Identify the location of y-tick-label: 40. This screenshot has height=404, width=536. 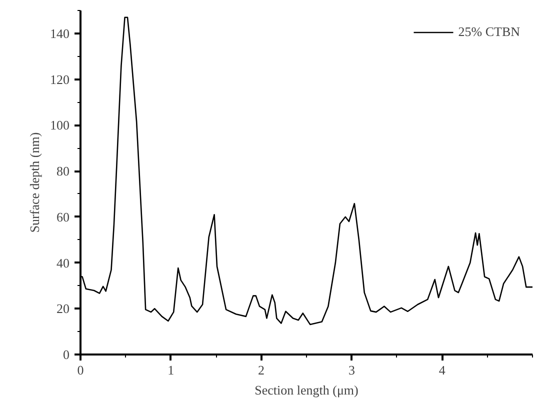
(63, 262).